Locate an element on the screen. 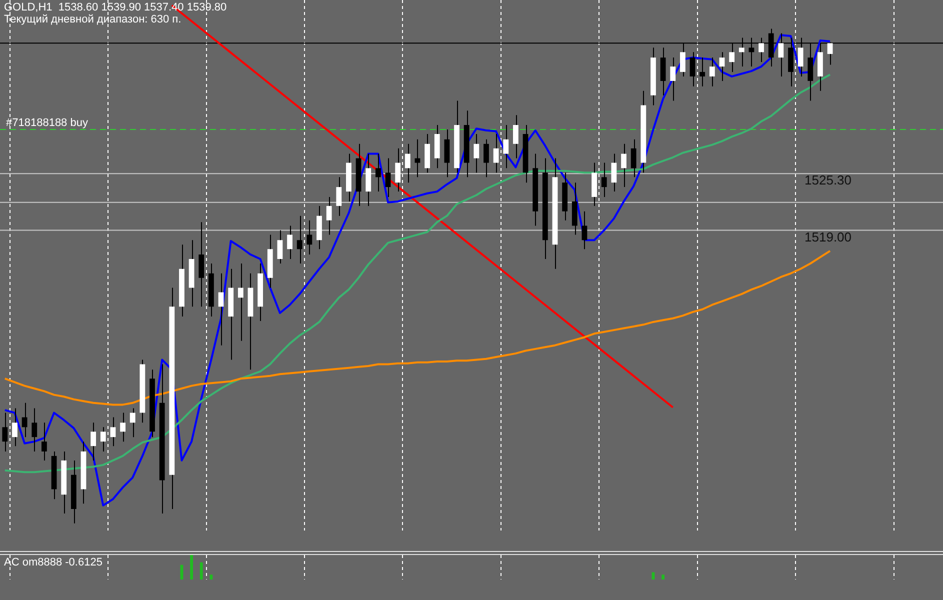  ref-line-label: 1525.30 is located at coordinates (828, 180).